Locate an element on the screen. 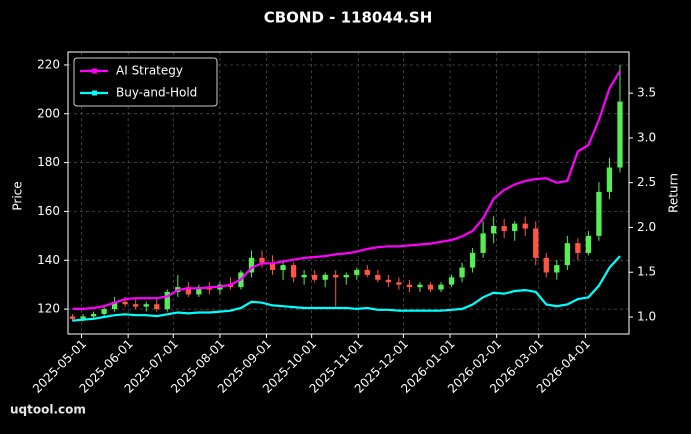 The width and height of the screenshot is (691, 434). y2-tick-label: 1.5 is located at coordinates (646, 272).